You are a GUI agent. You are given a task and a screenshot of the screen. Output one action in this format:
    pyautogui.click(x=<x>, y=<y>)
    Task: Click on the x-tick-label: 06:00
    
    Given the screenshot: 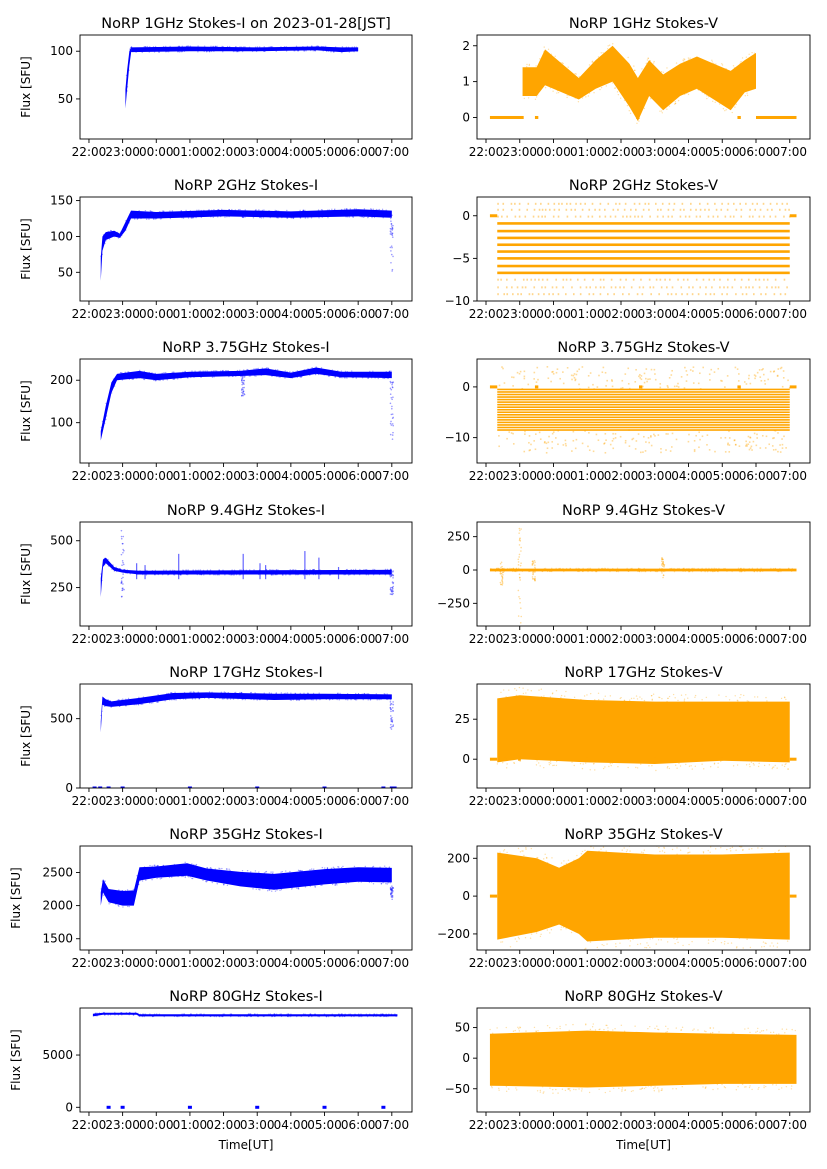 What is the action you would take?
    pyautogui.click(x=358, y=314)
    